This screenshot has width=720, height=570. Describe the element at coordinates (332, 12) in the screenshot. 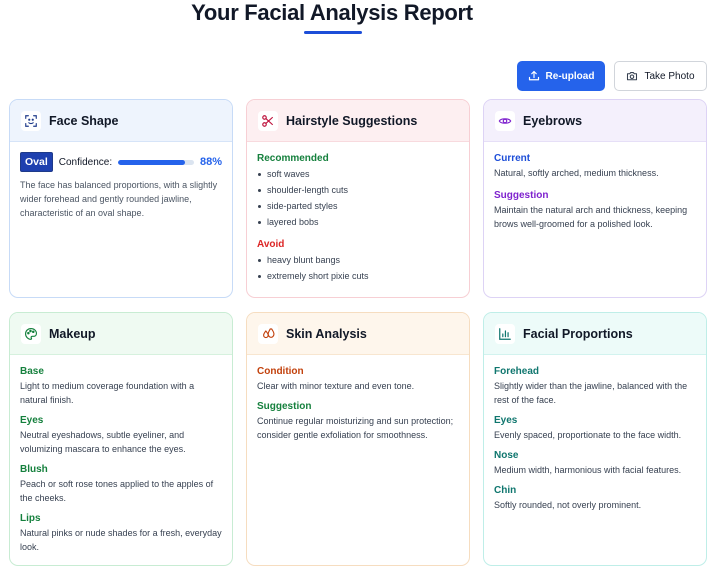

I see `page-title: Your Facial Analysis Report` at that location.